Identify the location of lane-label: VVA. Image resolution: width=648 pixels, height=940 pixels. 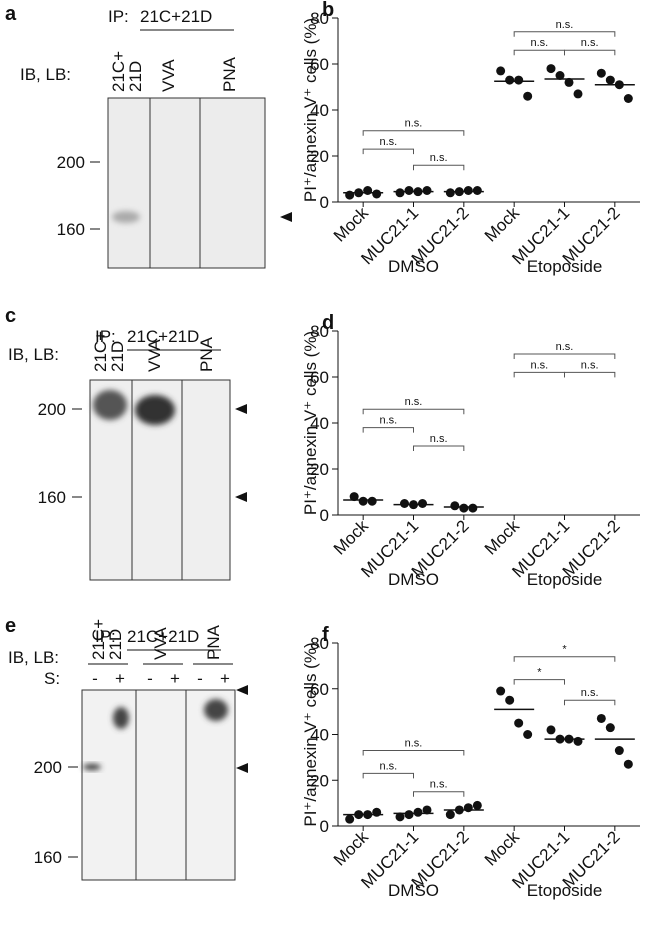
(160, 643).